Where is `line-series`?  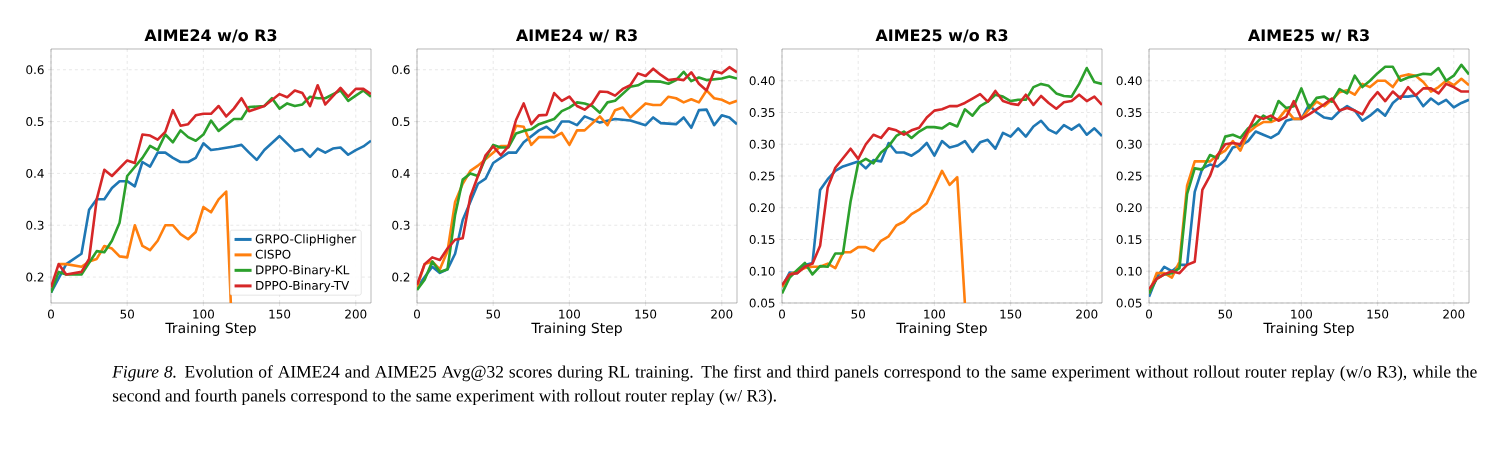 line-series is located at coordinates (211, 214).